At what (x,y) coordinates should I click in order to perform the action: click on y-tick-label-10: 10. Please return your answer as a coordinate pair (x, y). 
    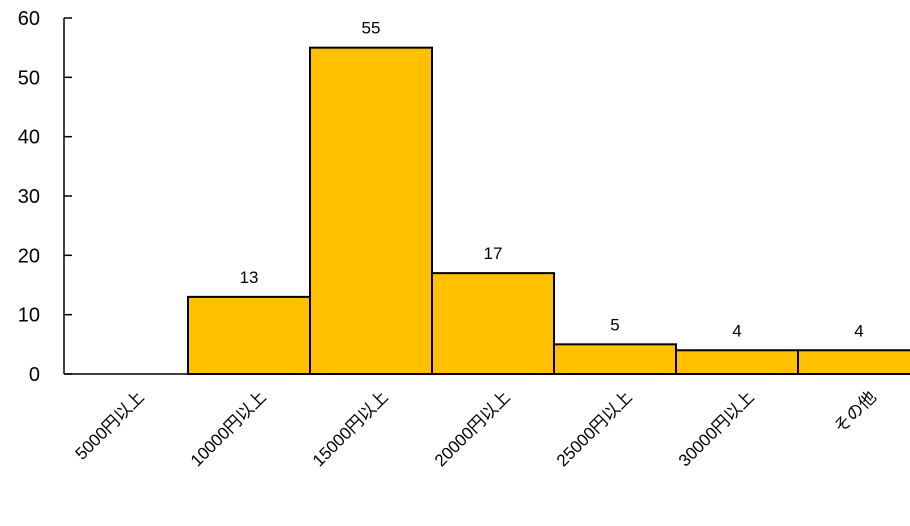
    Looking at the image, I should click on (29, 316).